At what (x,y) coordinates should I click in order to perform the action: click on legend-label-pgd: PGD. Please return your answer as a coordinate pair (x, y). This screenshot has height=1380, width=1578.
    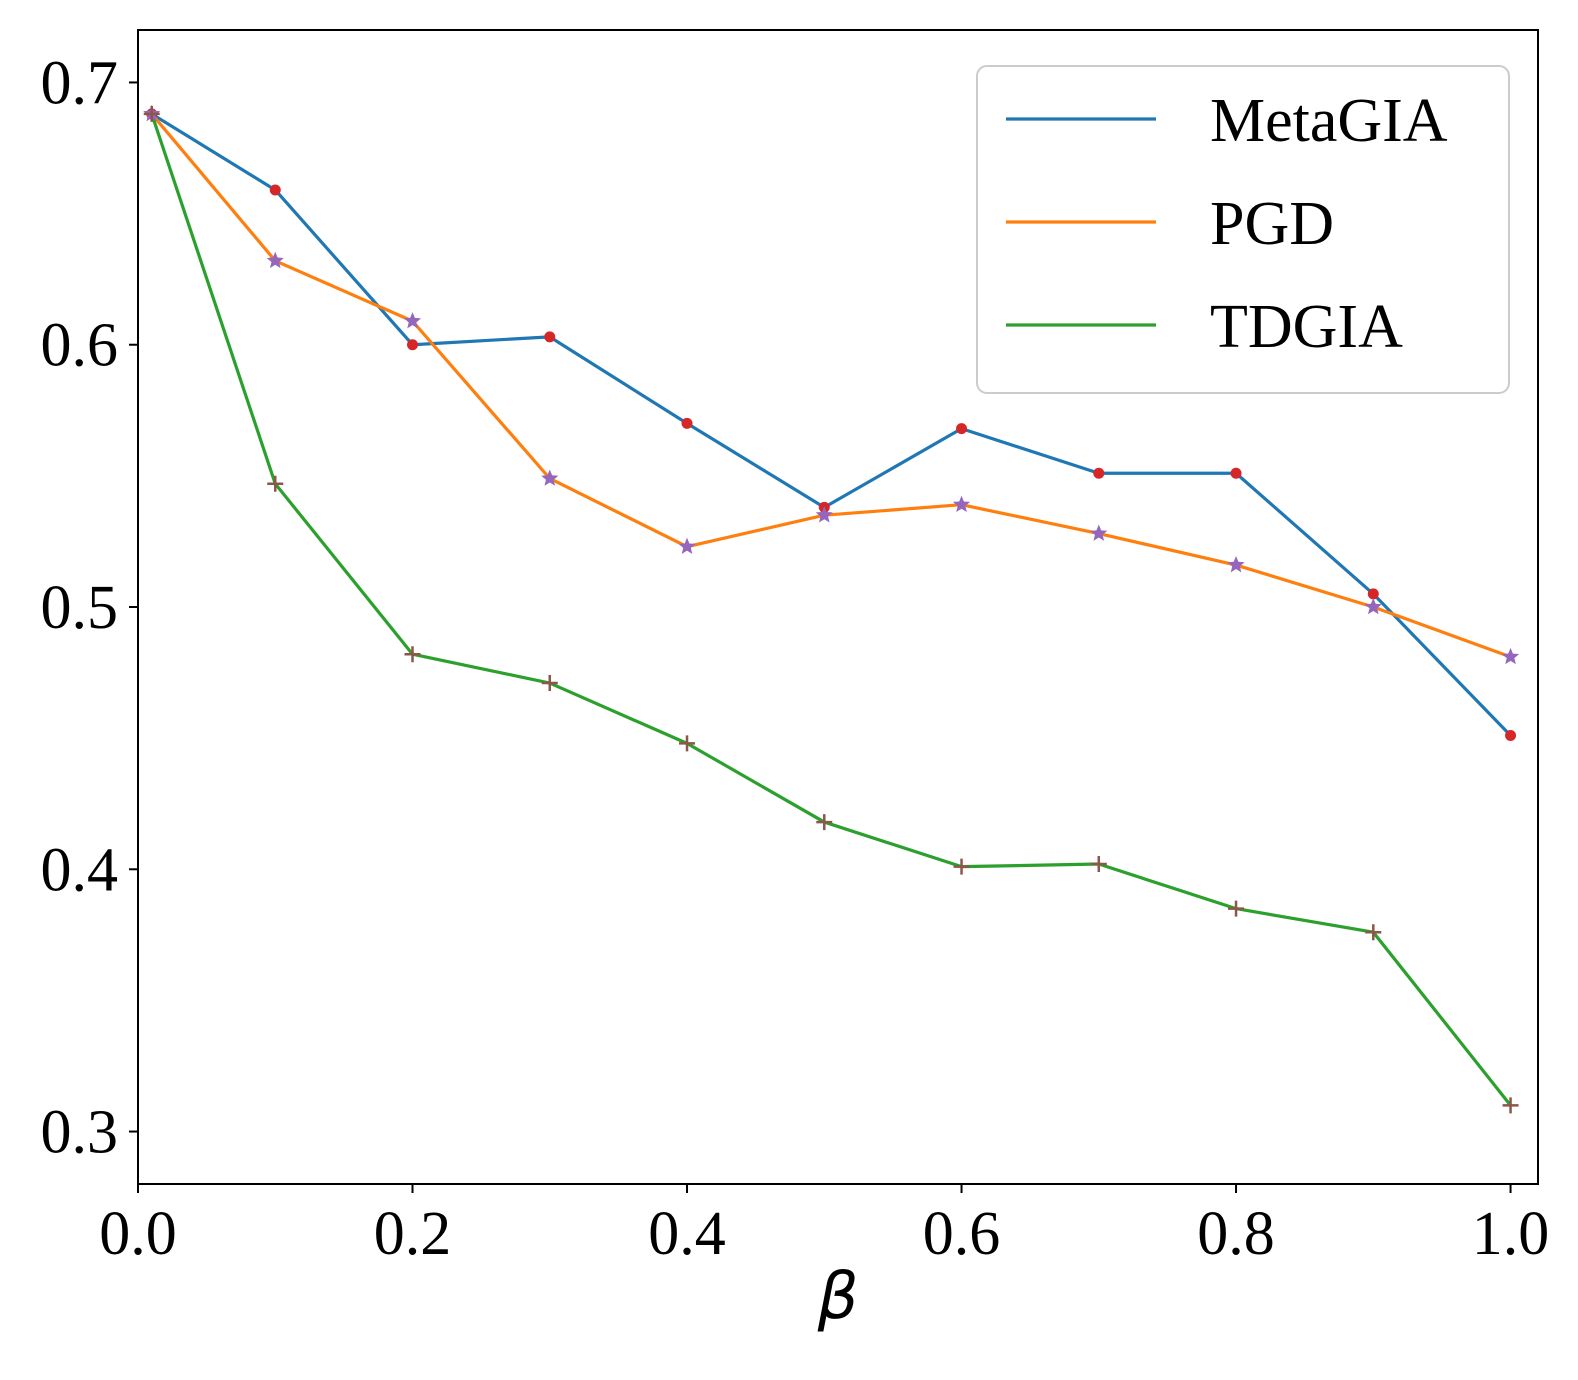
    Looking at the image, I should click on (1272, 224).